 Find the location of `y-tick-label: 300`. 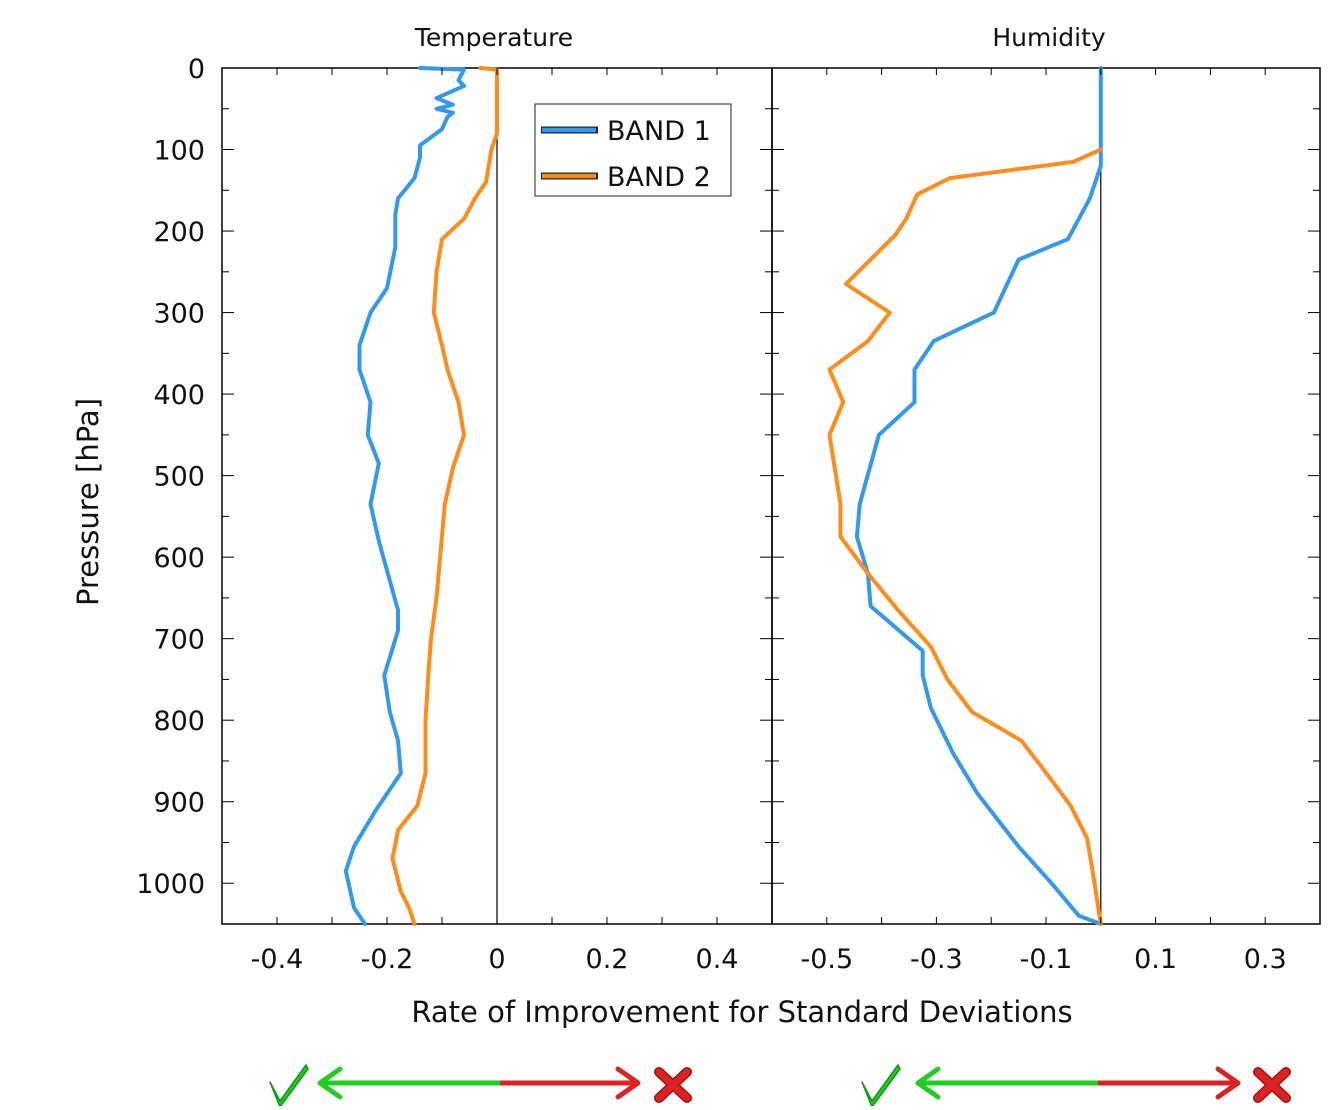

y-tick-label: 300 is located at coordinates (179, 314).